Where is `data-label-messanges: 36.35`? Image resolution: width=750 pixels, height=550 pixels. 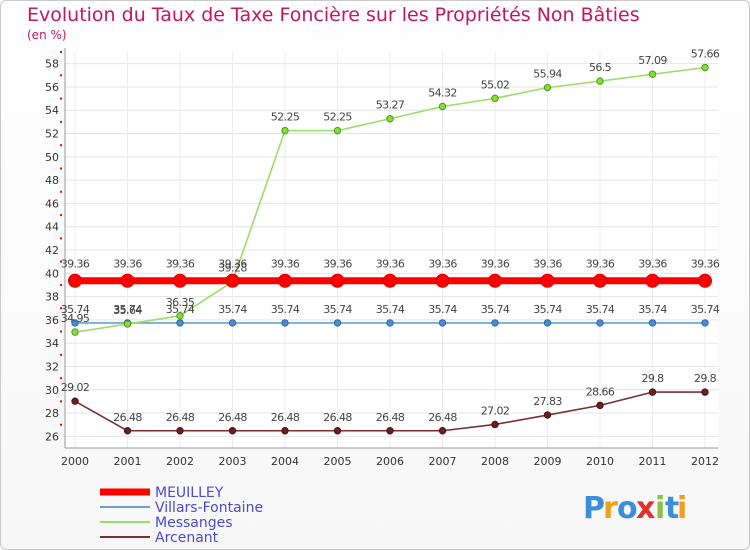
data-label-messanges: 36.35 is located at coordinates (180, 302).